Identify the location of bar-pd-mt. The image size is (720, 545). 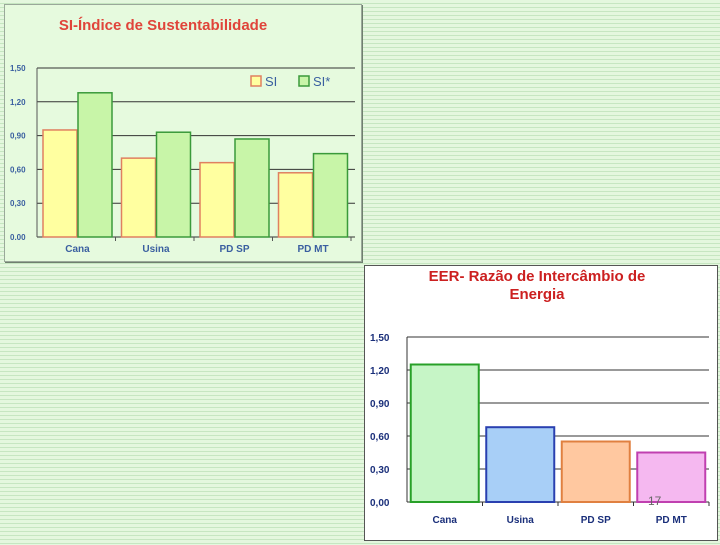
(671, 477).